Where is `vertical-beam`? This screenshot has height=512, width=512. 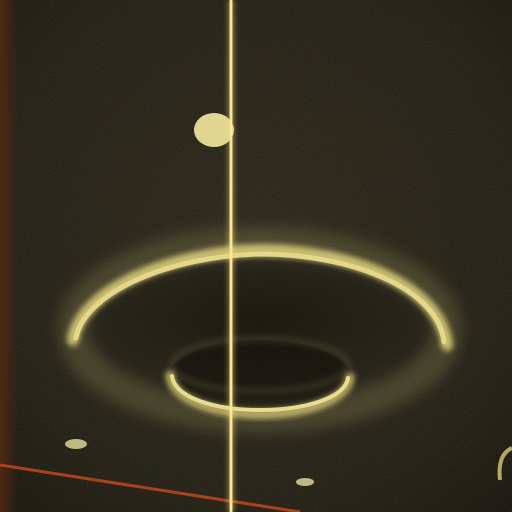
vertical-beam is located at coordinates (231, 256).